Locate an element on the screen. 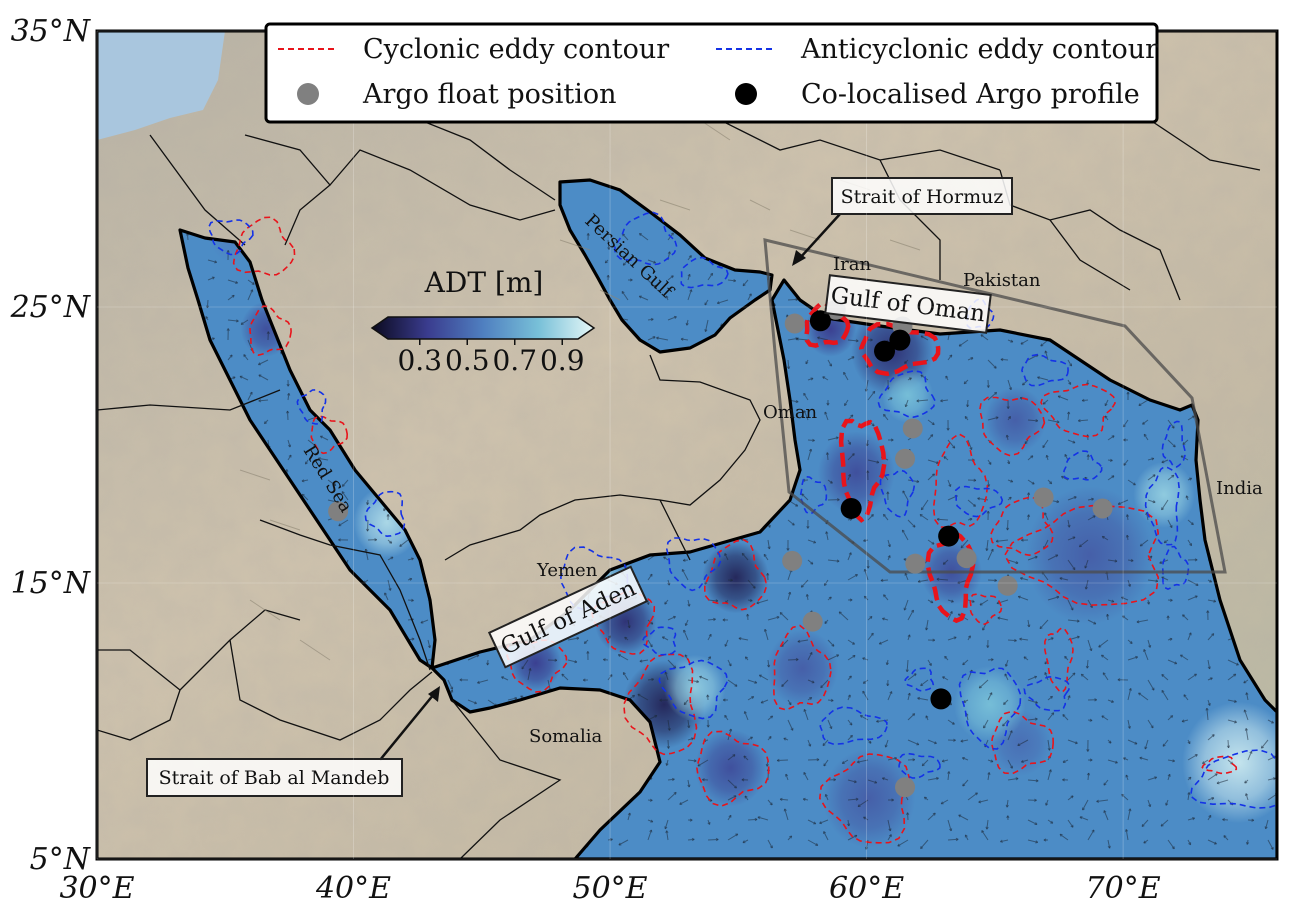 Image resolution: width=1291 pixels, height=918 pixels. label-somalia: Somalia is located at coordinates (565, 736).